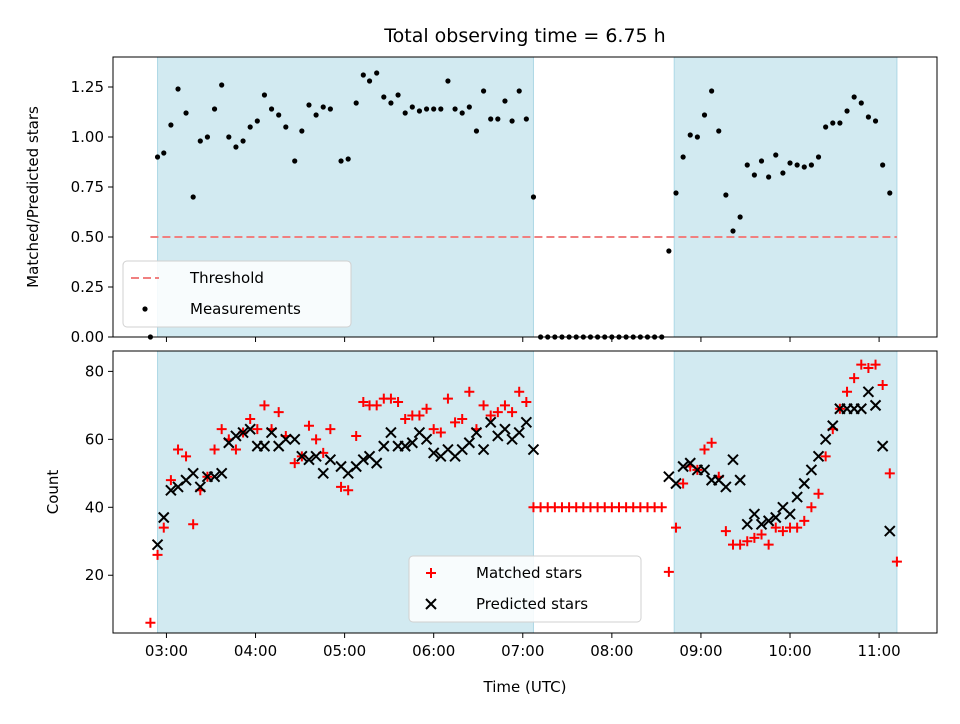  I want to click on legend: Threshold Measurements, so click(237, 294).